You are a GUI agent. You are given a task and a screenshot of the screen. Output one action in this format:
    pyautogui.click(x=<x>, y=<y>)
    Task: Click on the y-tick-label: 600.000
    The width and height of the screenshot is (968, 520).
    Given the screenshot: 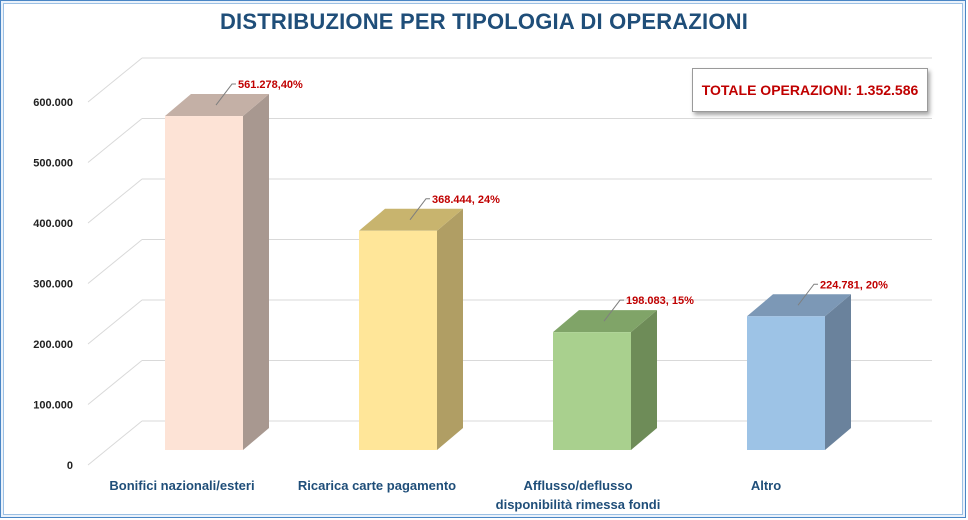 What is the action you would take?
    pyautogui.click(x=53, y=103)
    